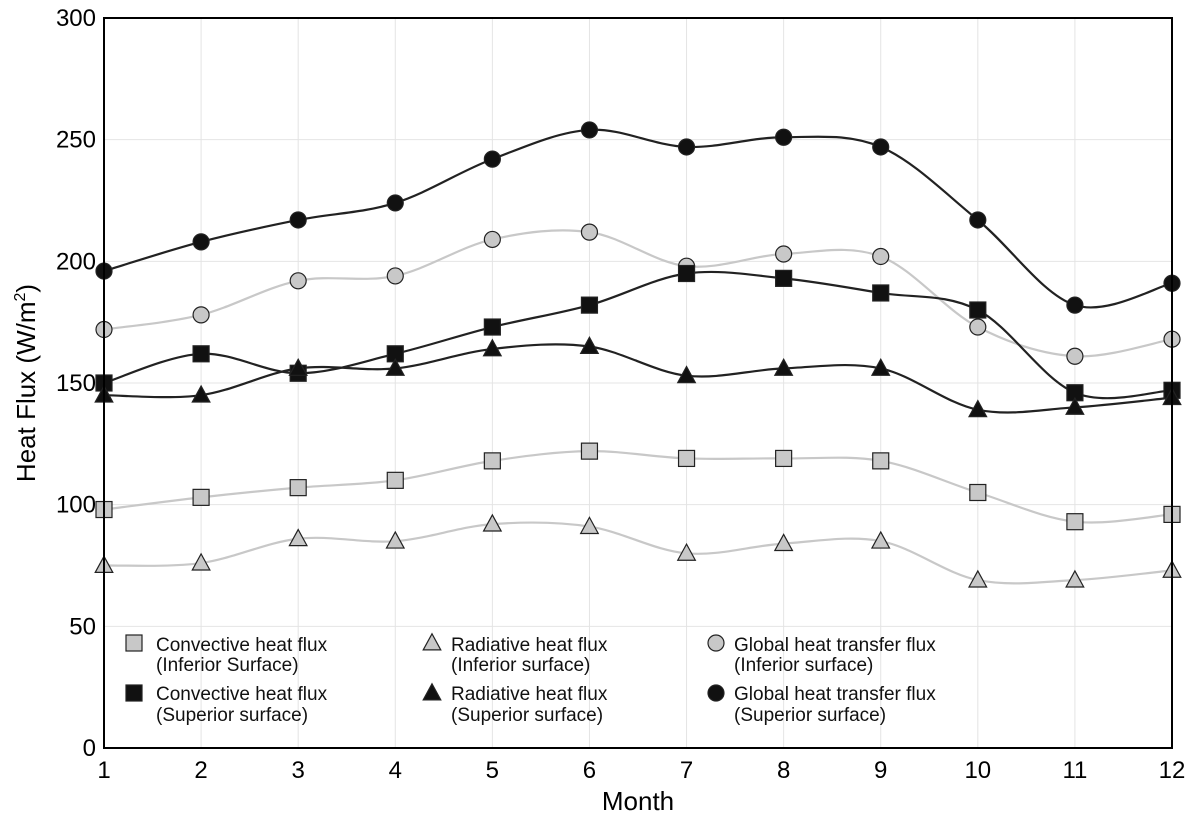 The width and height of the screenshot is (1200, 818). I want to click on y-tick-labels: 0 50 100 150 200 250 300, so click(76, 383).